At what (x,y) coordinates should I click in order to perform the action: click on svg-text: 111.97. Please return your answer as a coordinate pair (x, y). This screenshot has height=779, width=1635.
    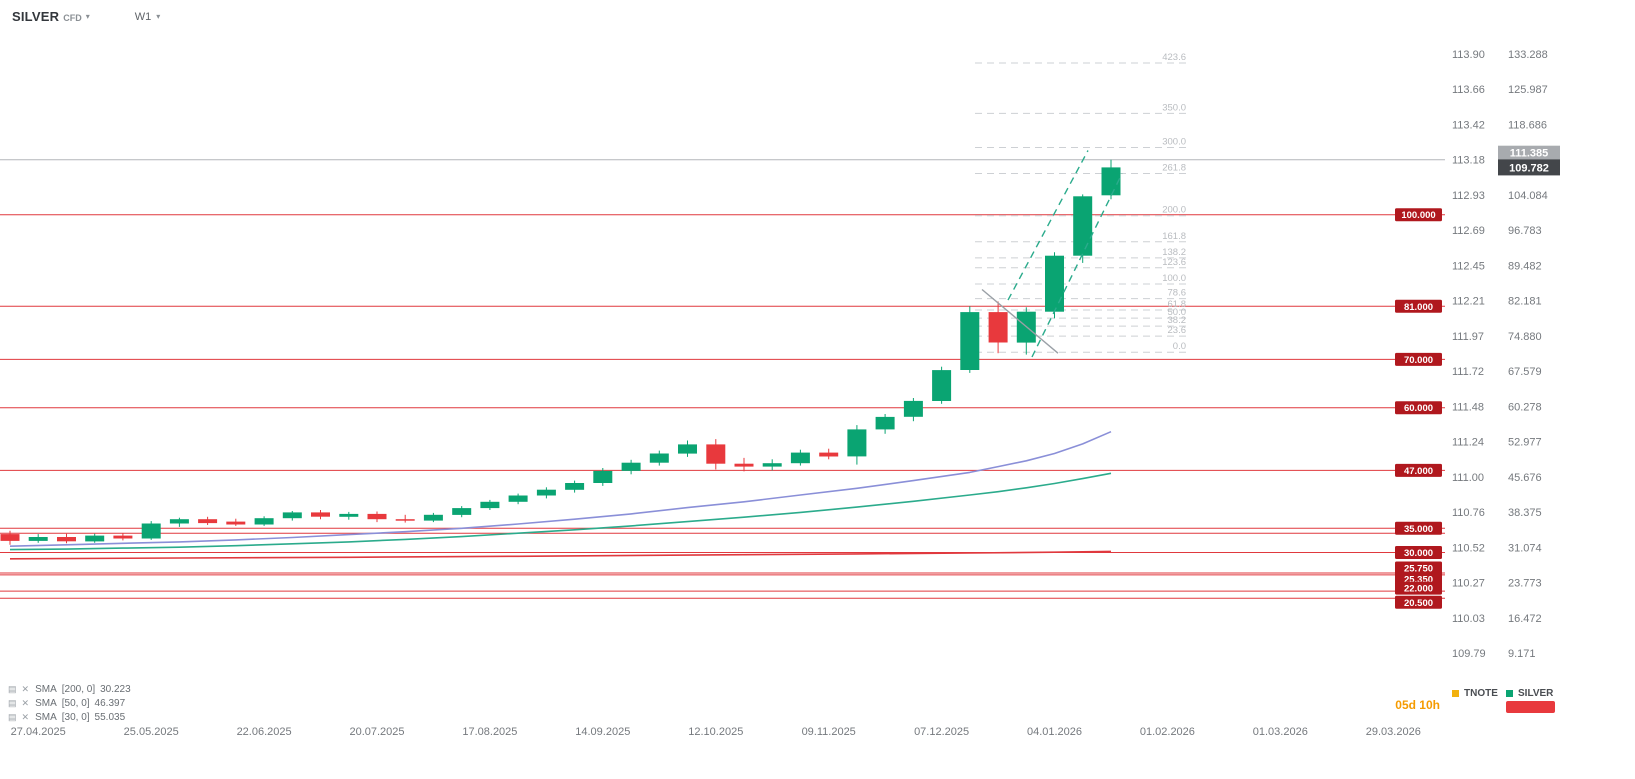
    Looking at the image, I should click on (1468, 337).